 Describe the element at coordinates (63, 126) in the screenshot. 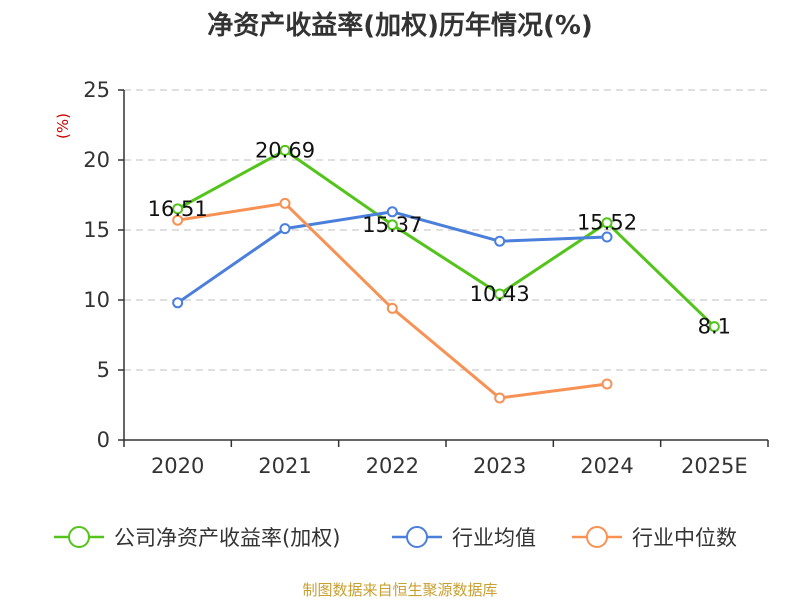

I see `y-axis-unit: (%)` at that location.